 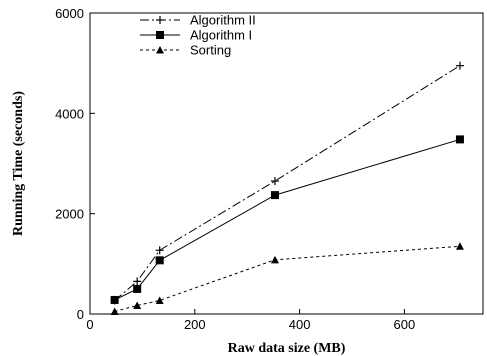 I want to click on legend-label: Algorithm I, so click(x=221, y=35).